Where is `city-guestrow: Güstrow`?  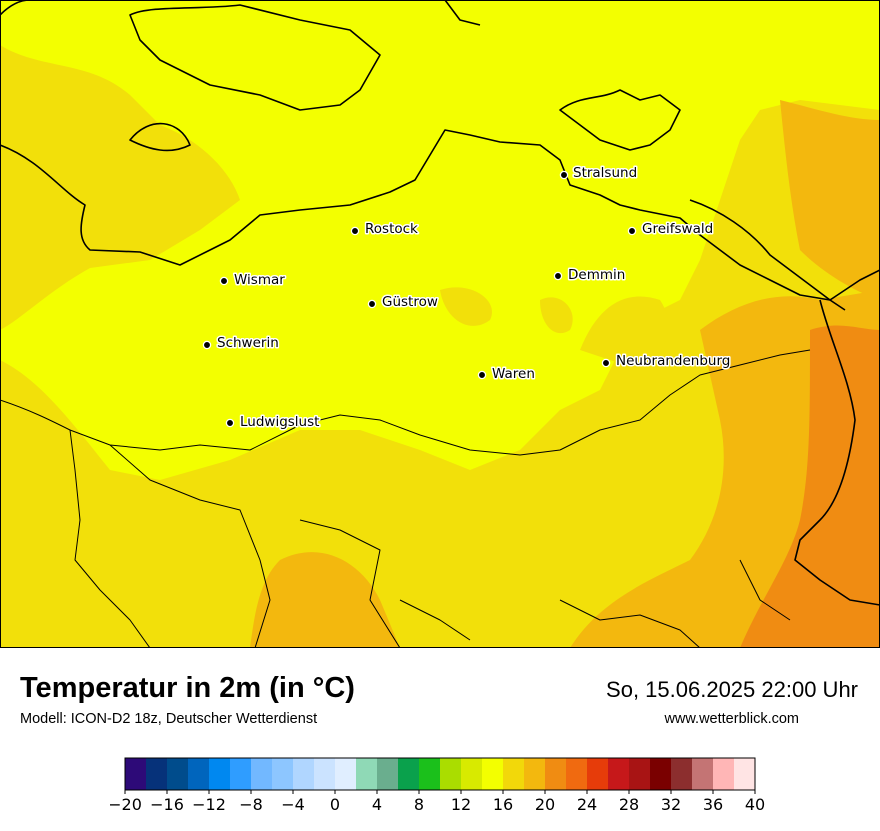
city-guestrow: Güstrow is located at coordinates (403, 302).